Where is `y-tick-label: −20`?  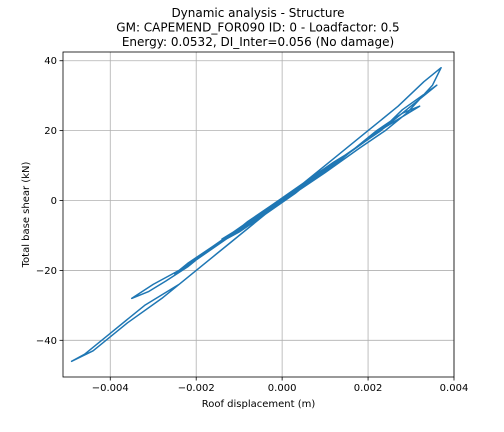
y-tick-label: −20 is located at coordinates (46, 271).